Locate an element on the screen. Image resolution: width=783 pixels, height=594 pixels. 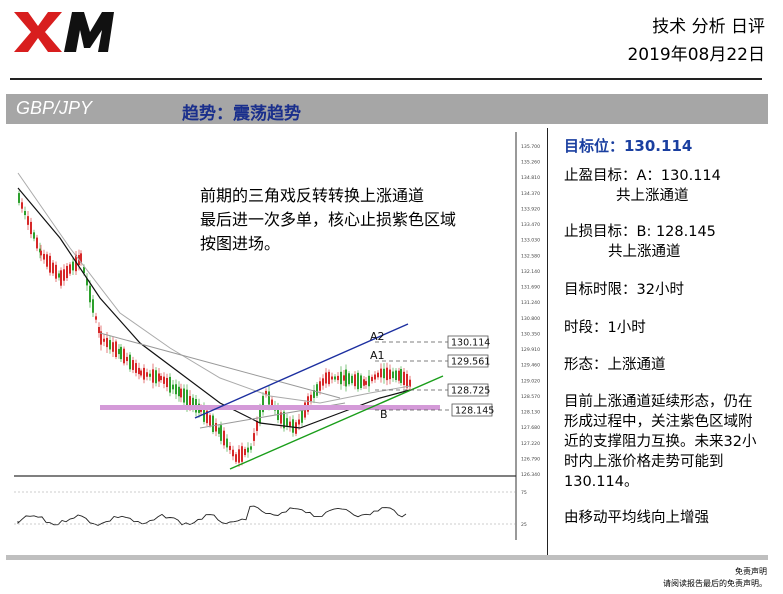
axis-tick-label: 128.130 is located at coordinates (530, 413).